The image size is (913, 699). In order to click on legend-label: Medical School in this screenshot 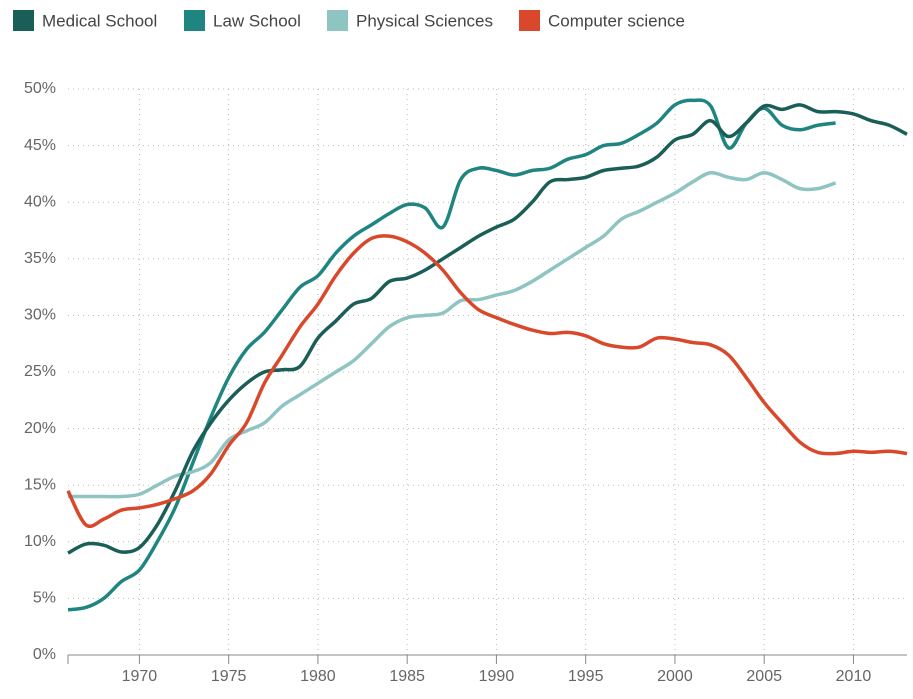, I will do `click(99, 20)`.